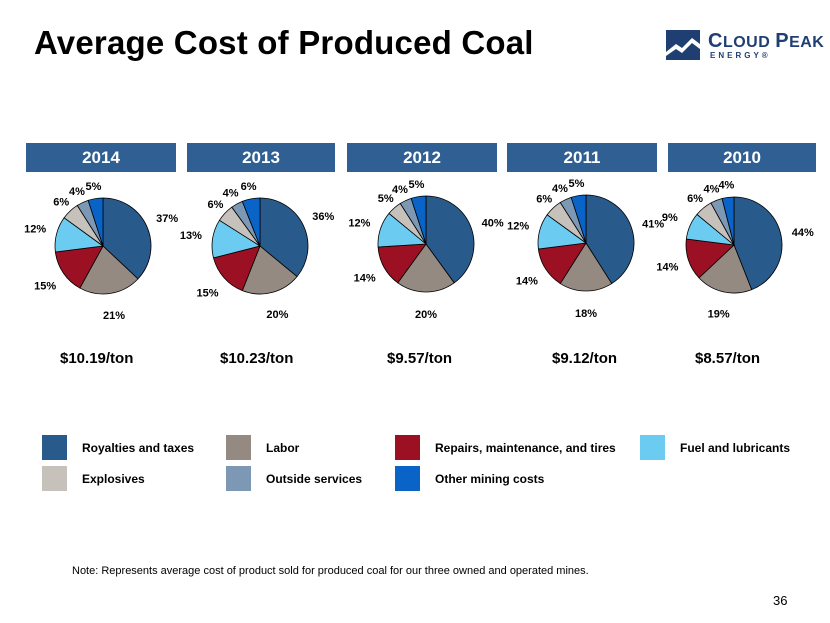  I want to click on pie-label-2011-0: 41%, so click(653, 225).